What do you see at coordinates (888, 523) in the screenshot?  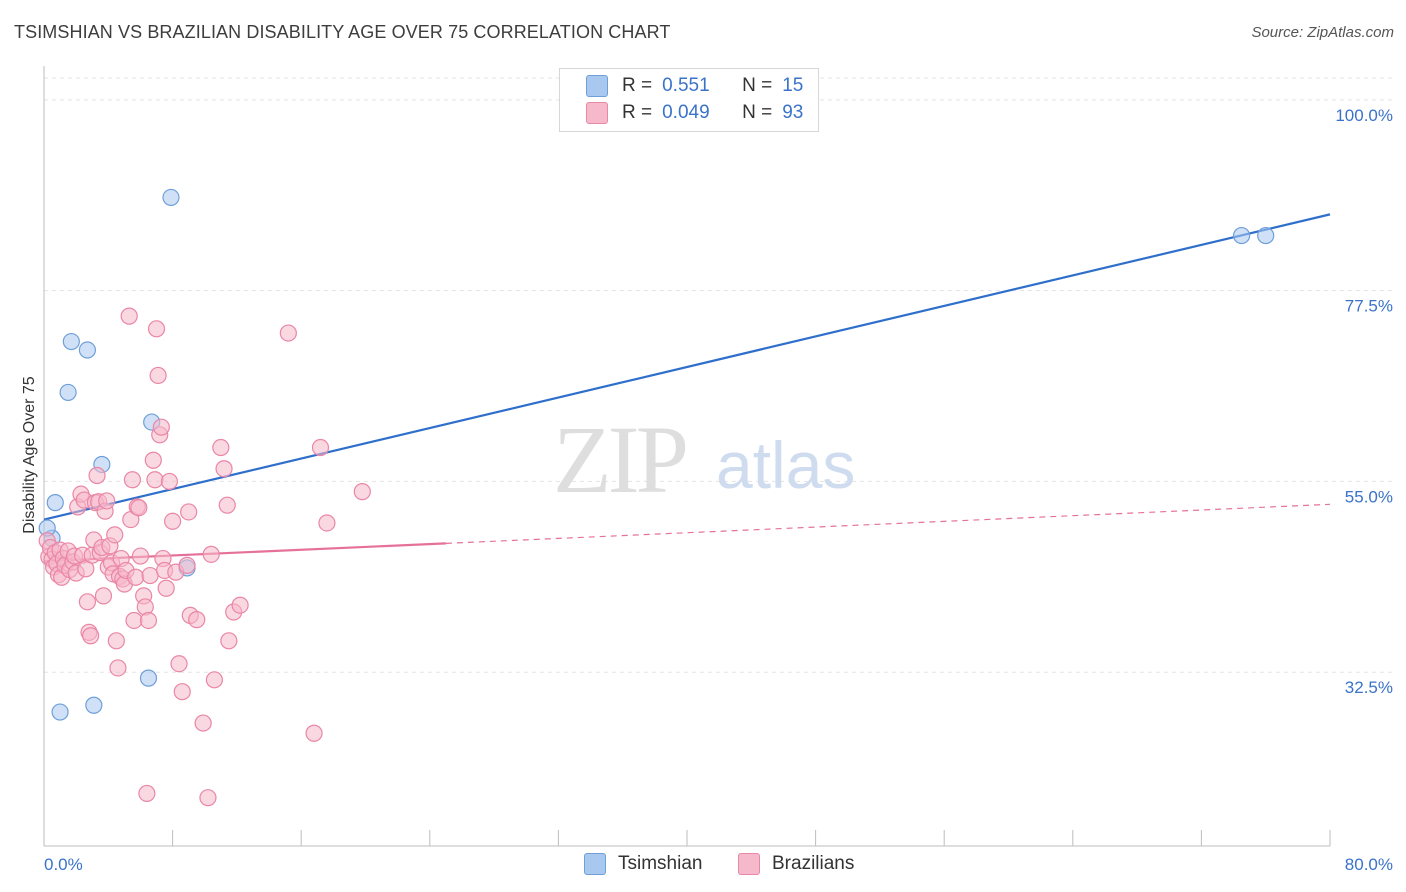 I see `brazilians-trend-extension` at bounding box center [888, 523].